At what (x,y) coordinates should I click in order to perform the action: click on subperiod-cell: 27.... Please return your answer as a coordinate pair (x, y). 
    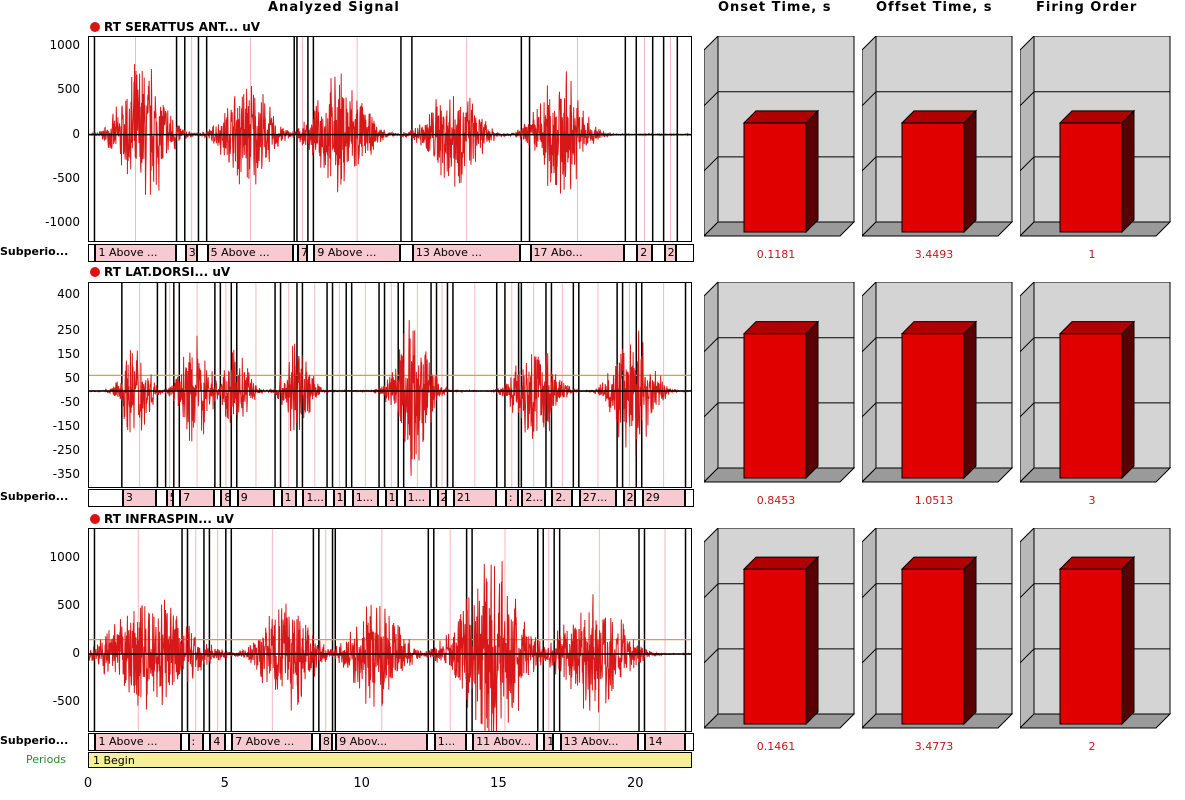
    Looking at the image, I should click on (598, 498).